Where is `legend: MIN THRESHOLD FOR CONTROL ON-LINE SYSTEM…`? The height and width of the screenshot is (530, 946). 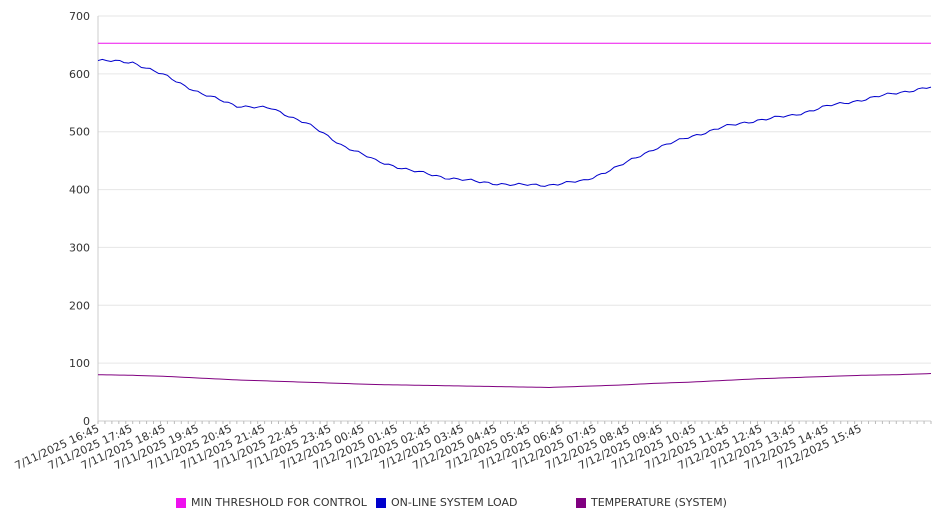
legend: MIN THRESHOLD FOR CONTROL ON-LINE SYSTEM… is located at coordinates (473, 506).